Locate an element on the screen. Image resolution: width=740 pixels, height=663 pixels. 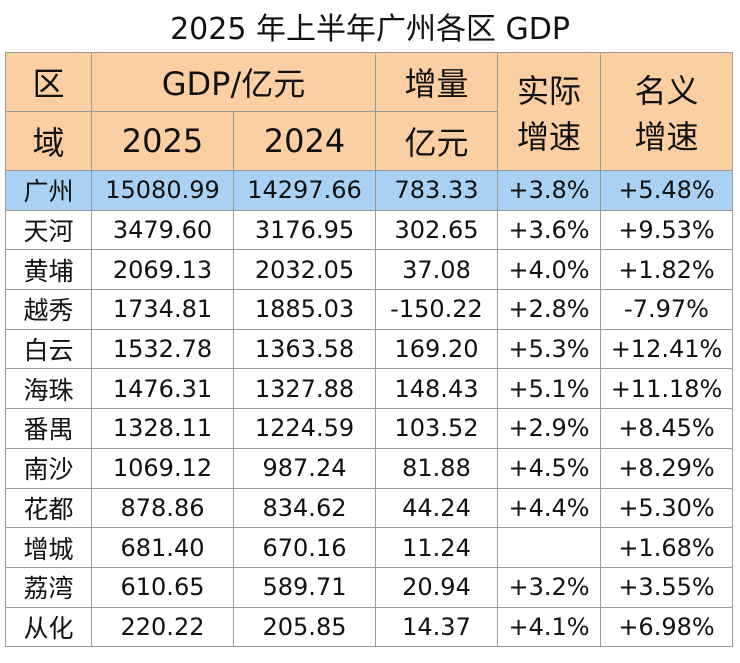
header-row-2: 域 2025 2024 亿元 is located at coordinates (369, 141).